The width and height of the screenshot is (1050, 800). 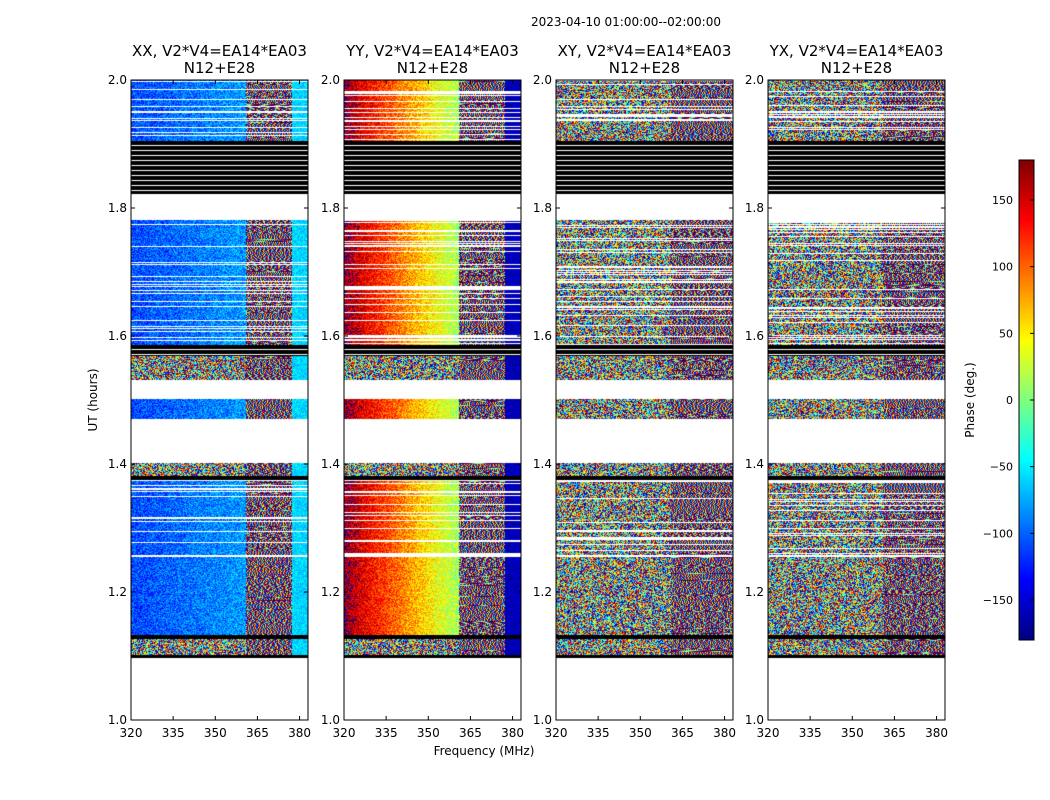 I want to click on x-axis-label: Frequency (MHz), so click(x=484, y=751).